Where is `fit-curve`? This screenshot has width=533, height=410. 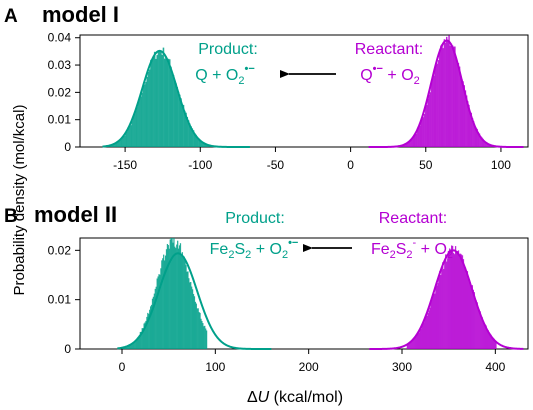
fit-curve is located at coordinates (446, 93).